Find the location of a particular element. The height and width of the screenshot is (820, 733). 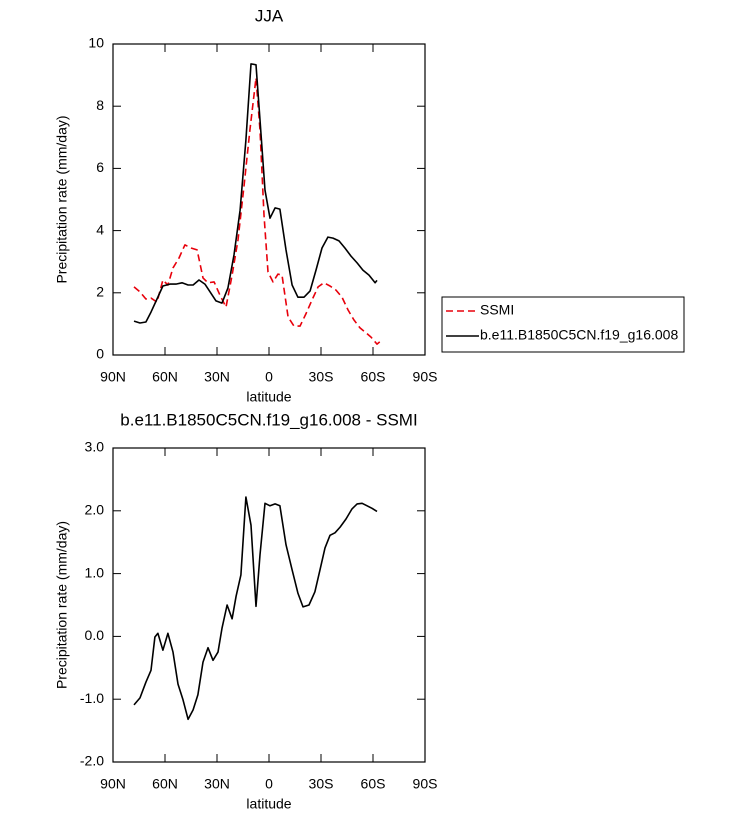

y-tick-label: 8 is located at coordinates (100, 105).